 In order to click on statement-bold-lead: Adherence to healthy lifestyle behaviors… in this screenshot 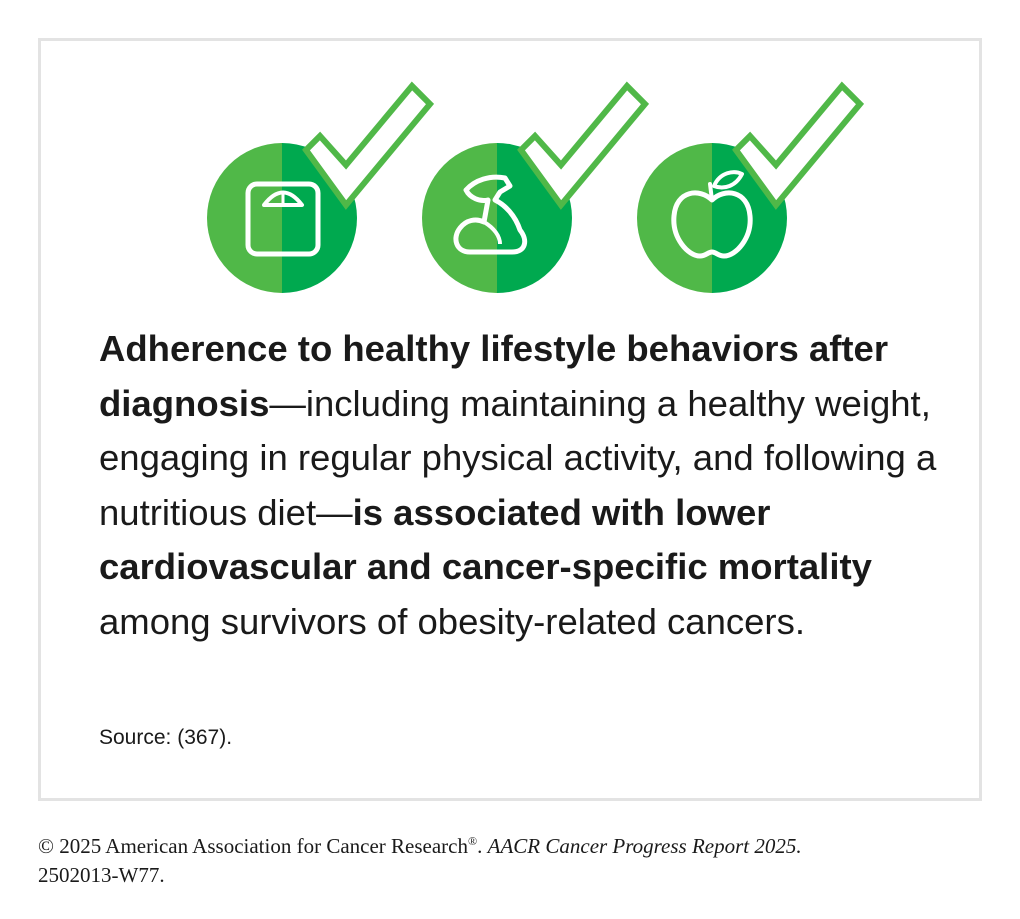, I will do `click(494, 376)`.